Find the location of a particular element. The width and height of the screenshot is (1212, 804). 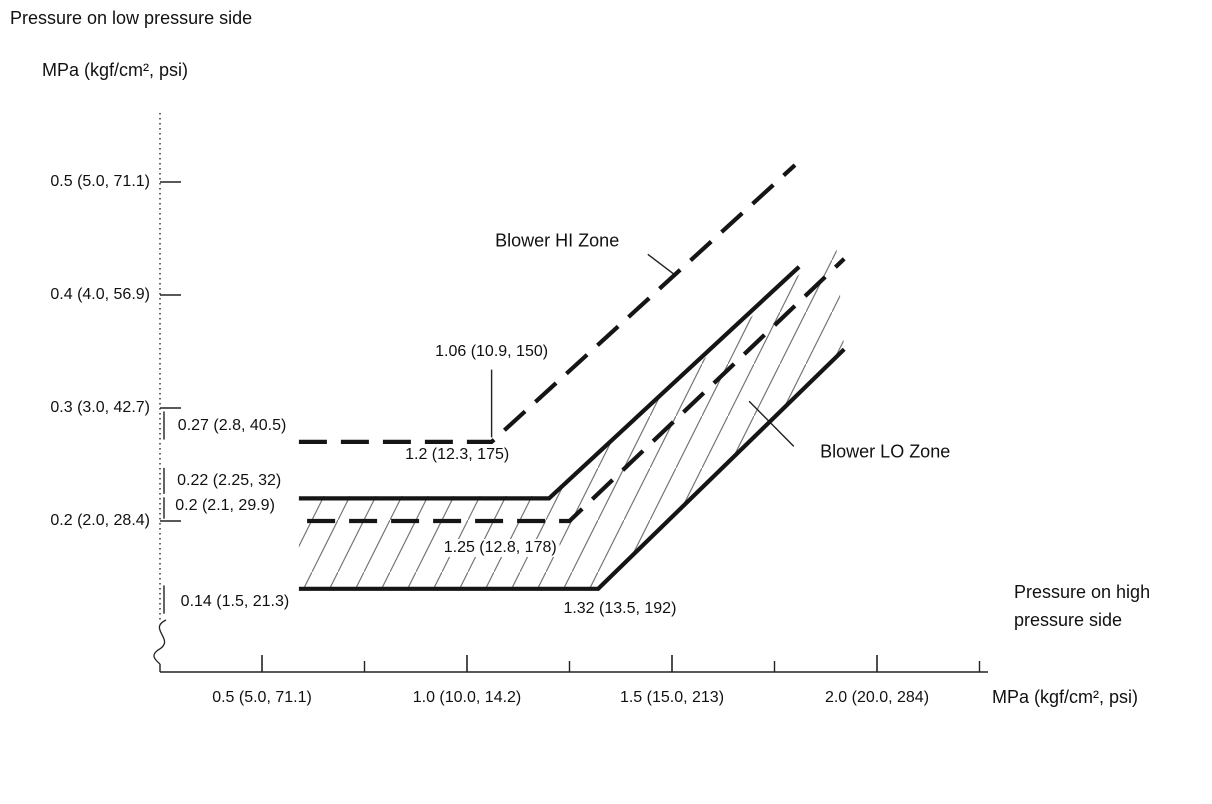

point-label: 1.2 (12.3, 175) is located at coordinates (457, 455).